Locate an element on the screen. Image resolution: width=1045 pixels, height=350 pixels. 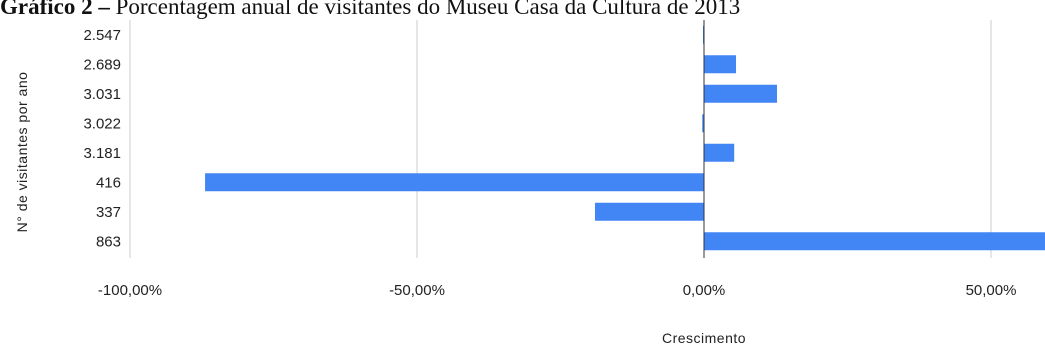
y-tick-label-1: 2.689 is located at coordinates (102, 64).